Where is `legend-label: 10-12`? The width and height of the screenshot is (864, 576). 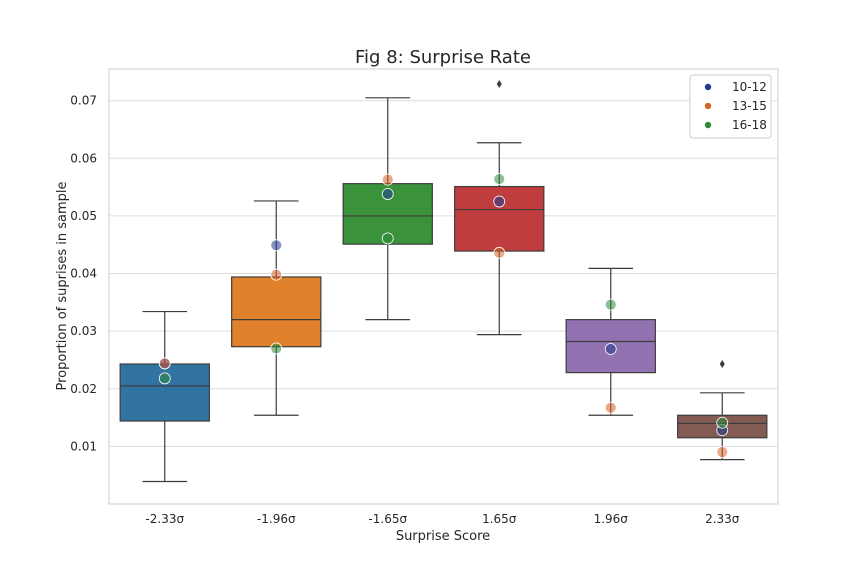
legend-label: 10-12 is located at coordinates (749, 87).